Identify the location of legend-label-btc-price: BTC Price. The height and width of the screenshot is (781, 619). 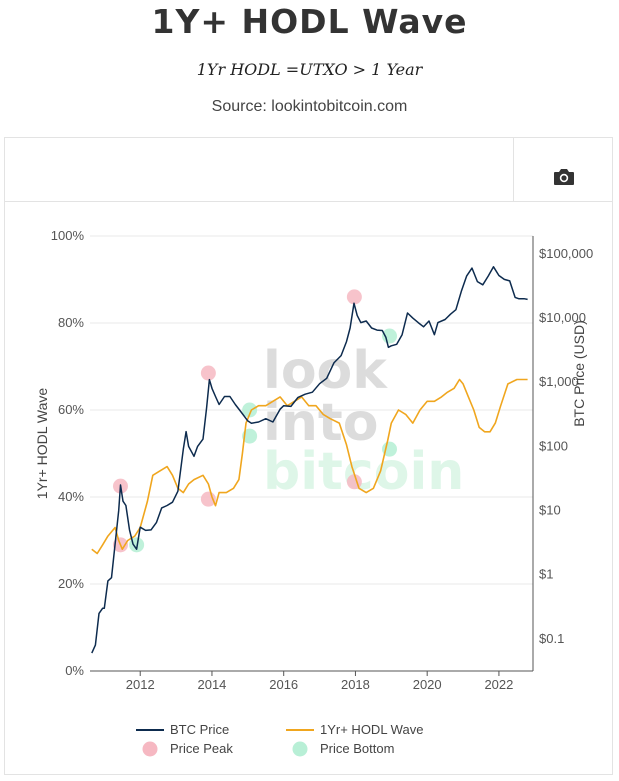
(199, 729).